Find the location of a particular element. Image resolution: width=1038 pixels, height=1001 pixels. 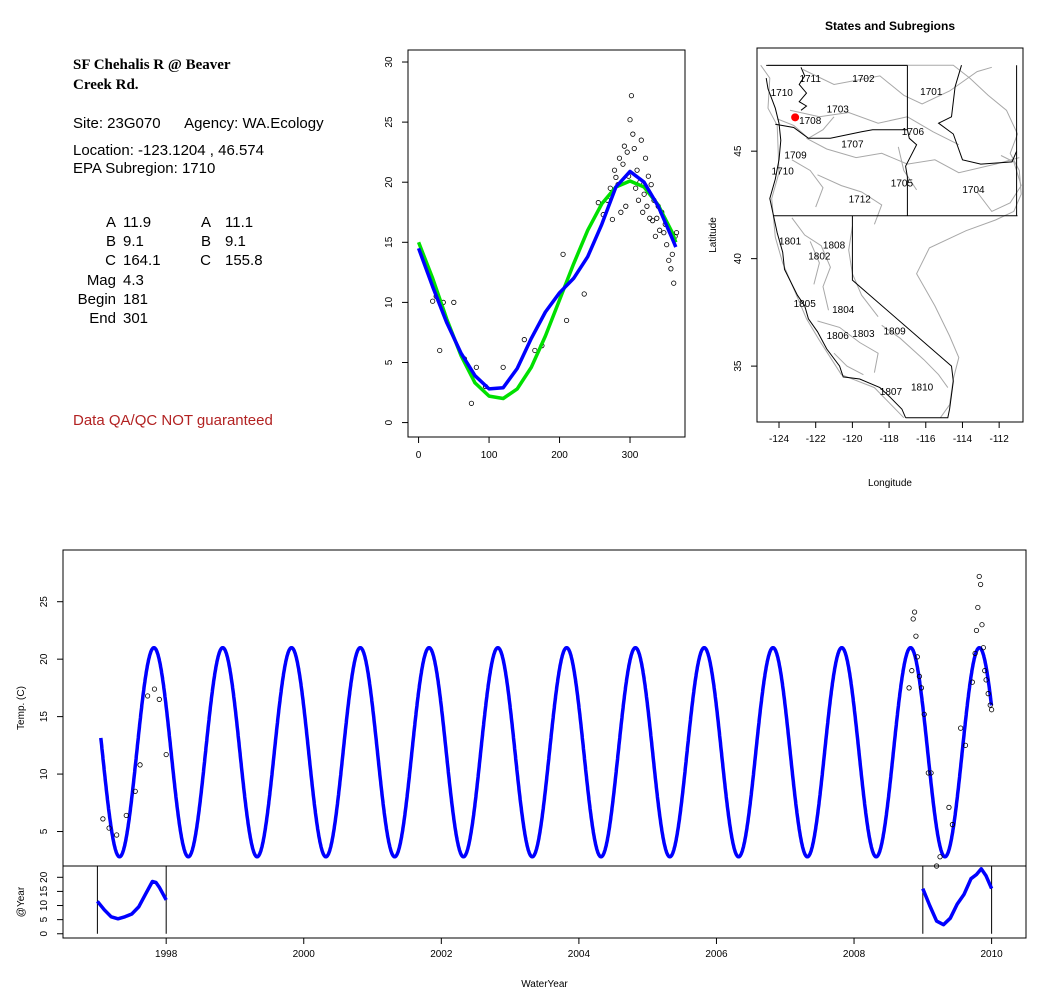

site-marker is located at coordinates (795, 117).